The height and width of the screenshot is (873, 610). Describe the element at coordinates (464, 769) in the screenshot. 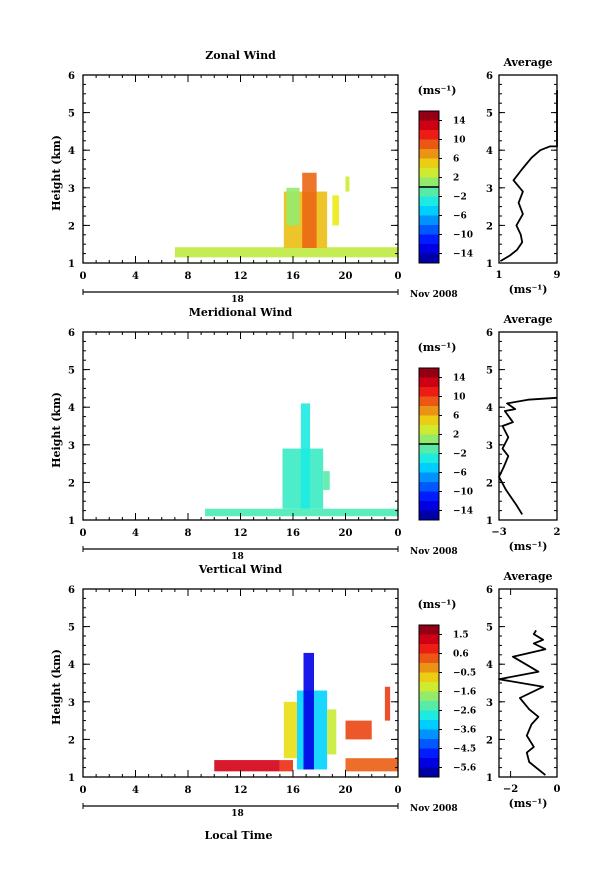

I see `colorbar-tick-label: −5.6` at that location.